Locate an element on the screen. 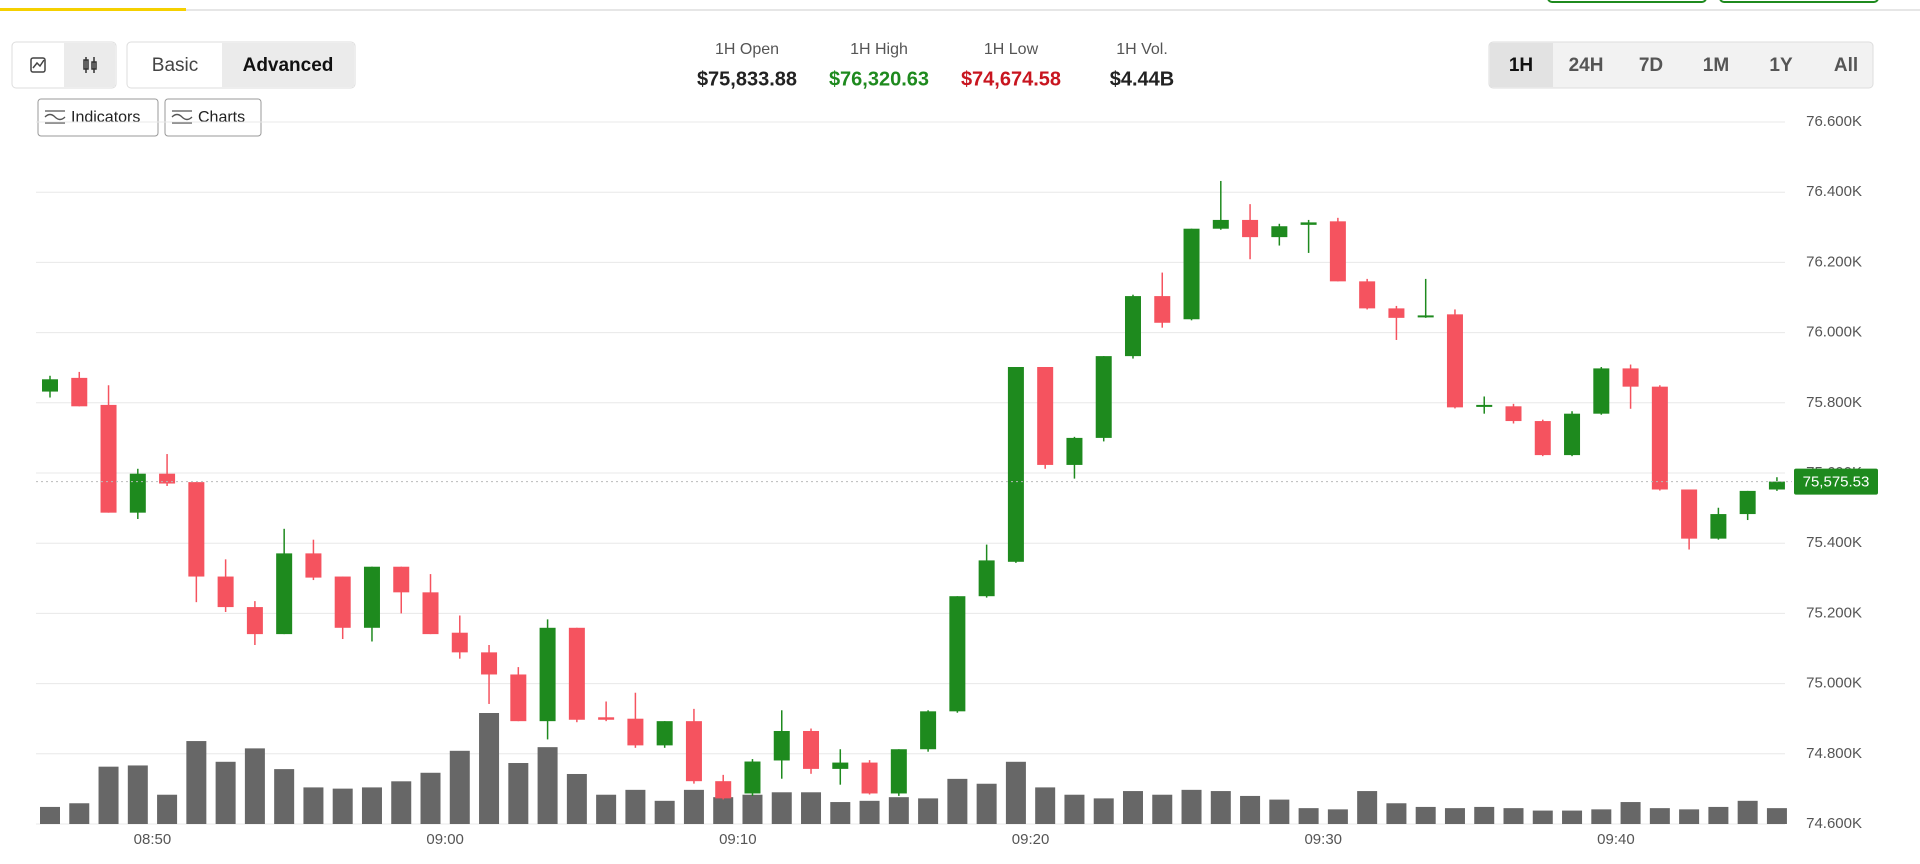  y-tick-label: 74.600K is located at coordinates (1834, 823).